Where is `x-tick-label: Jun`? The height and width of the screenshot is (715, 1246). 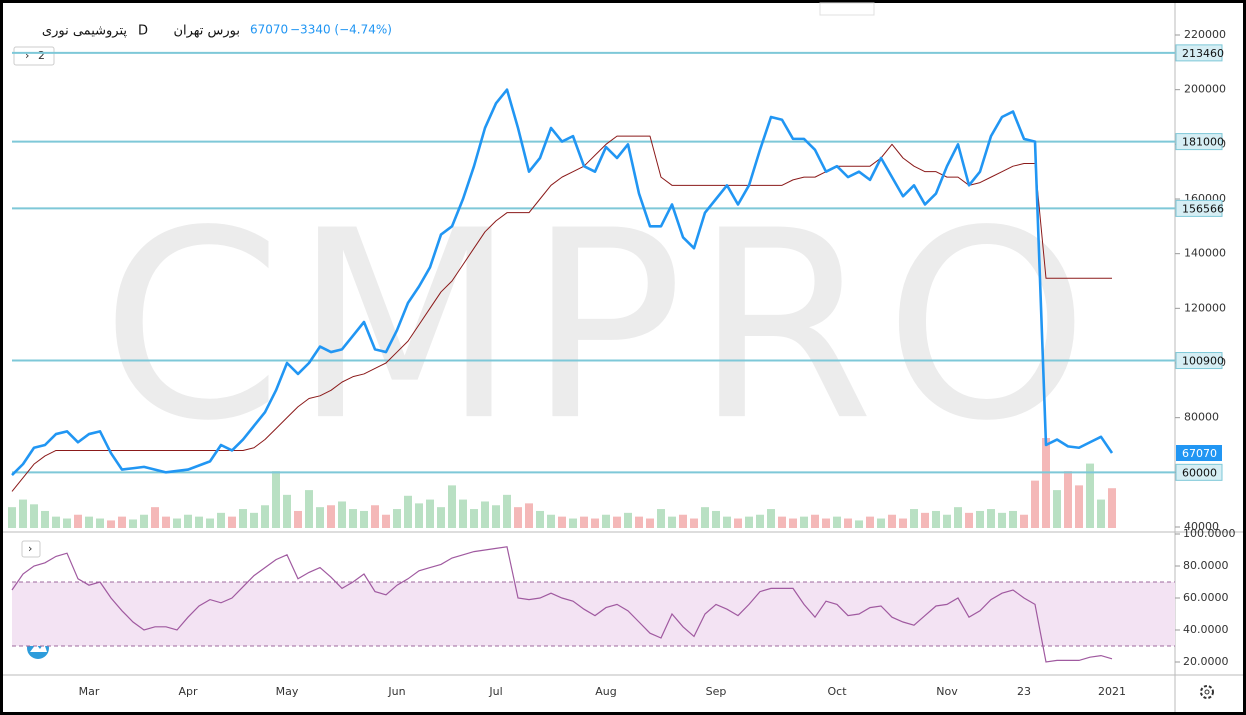 x-tick-label: Jun is located at coordinates (396, 691).